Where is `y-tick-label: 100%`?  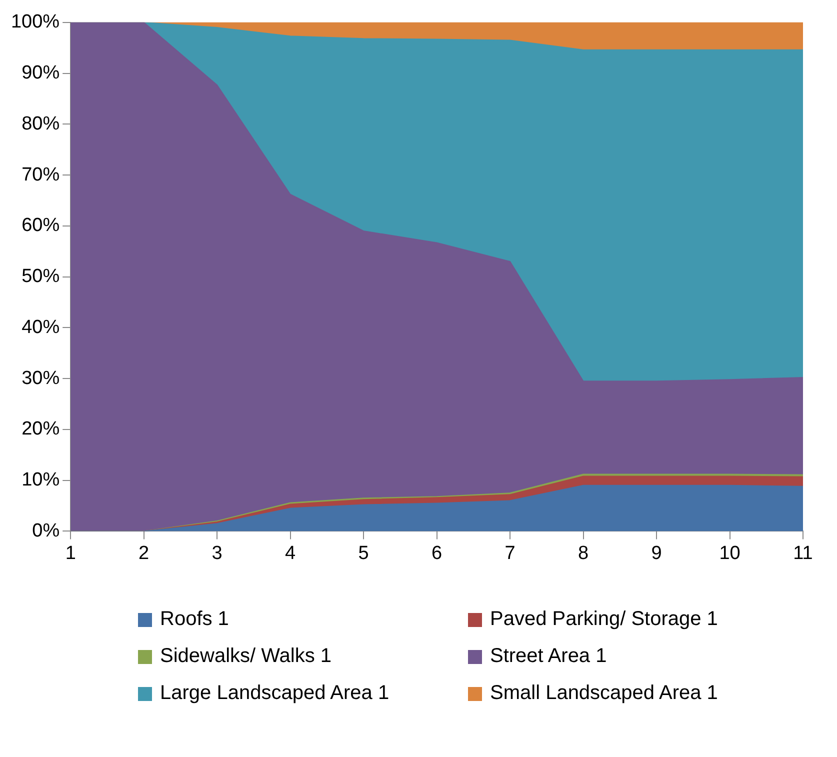
y-tick-label: 100% is located at coordinates (35, 22).